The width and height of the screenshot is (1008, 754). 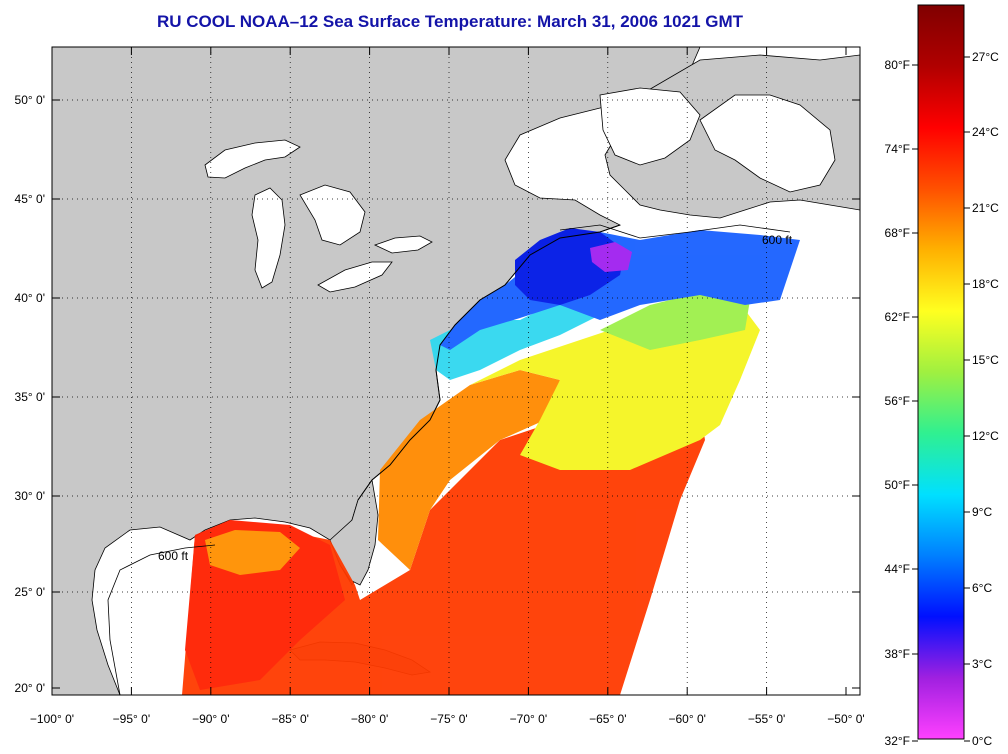 I want to click on isobath-600ft, so click(x=161, y=619).